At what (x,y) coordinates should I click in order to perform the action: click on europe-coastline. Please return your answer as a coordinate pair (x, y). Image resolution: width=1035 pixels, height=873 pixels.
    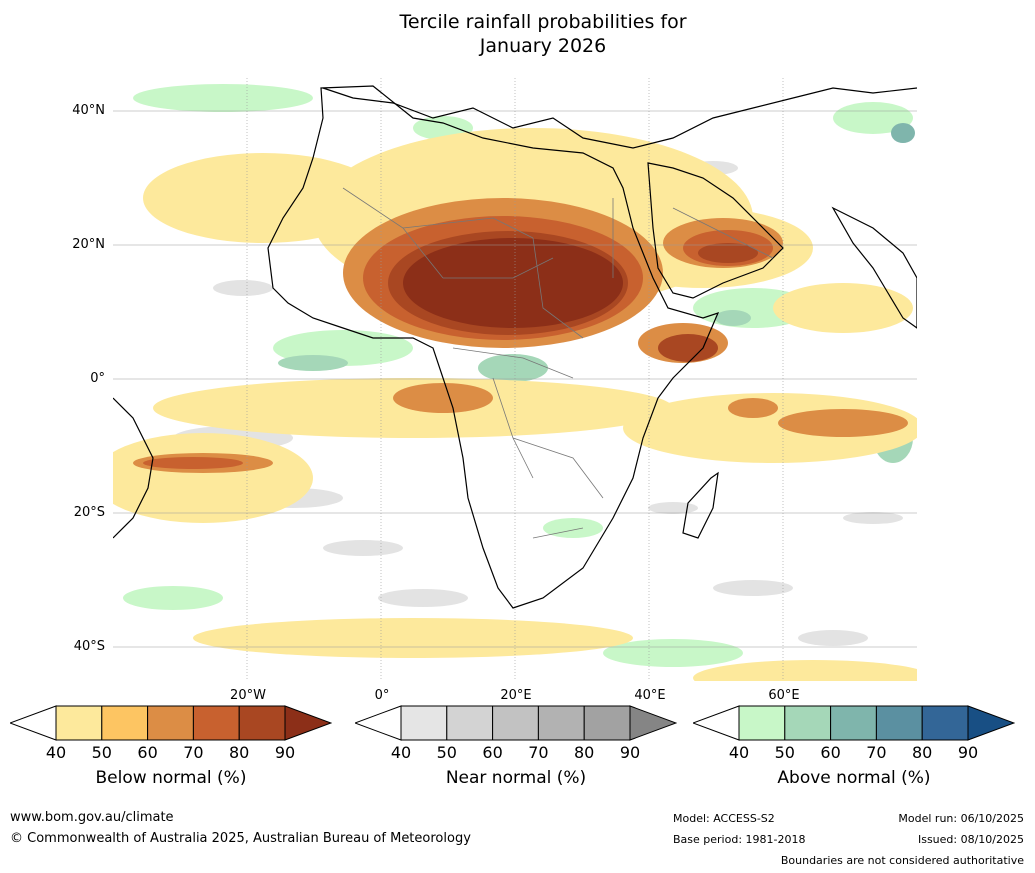
    Looking at the image, I should click on (619, 118).